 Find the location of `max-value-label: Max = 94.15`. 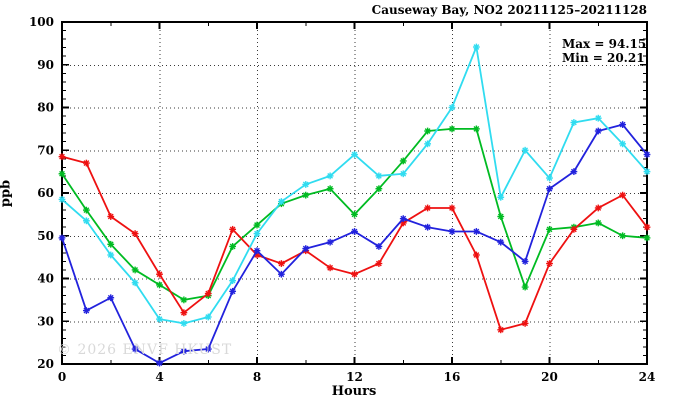

max-value-label: Max = 94.15 is located at coordinates (604, 44).